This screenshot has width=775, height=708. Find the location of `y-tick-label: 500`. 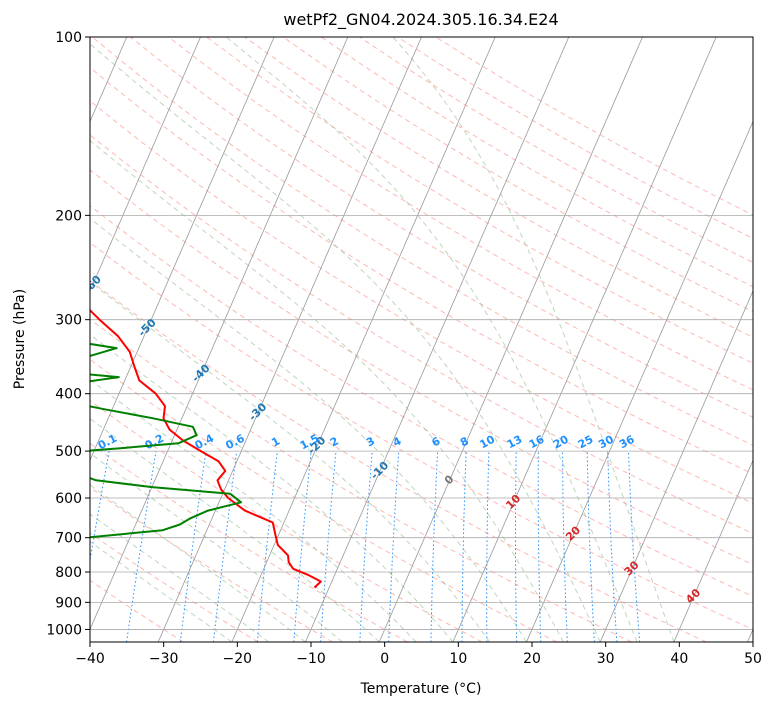

y-tick-label: 500 is located at coordinates (68, 452).